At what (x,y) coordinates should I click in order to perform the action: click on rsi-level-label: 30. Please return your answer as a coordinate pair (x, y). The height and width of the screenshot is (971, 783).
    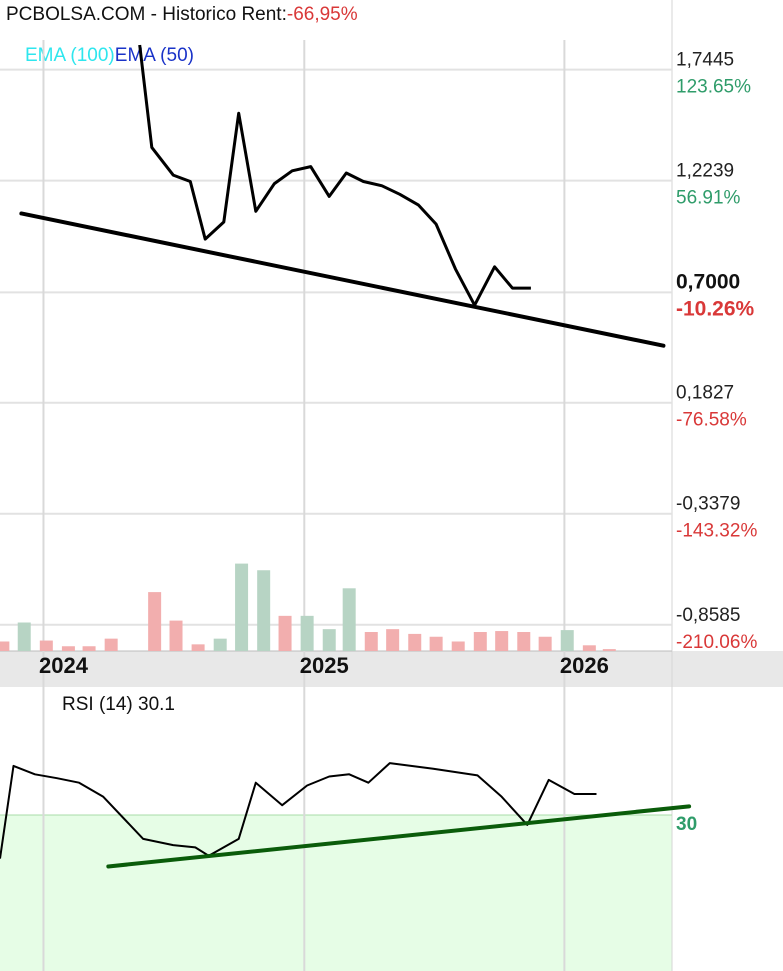
    Looking at the image, I should click on (686, 824).